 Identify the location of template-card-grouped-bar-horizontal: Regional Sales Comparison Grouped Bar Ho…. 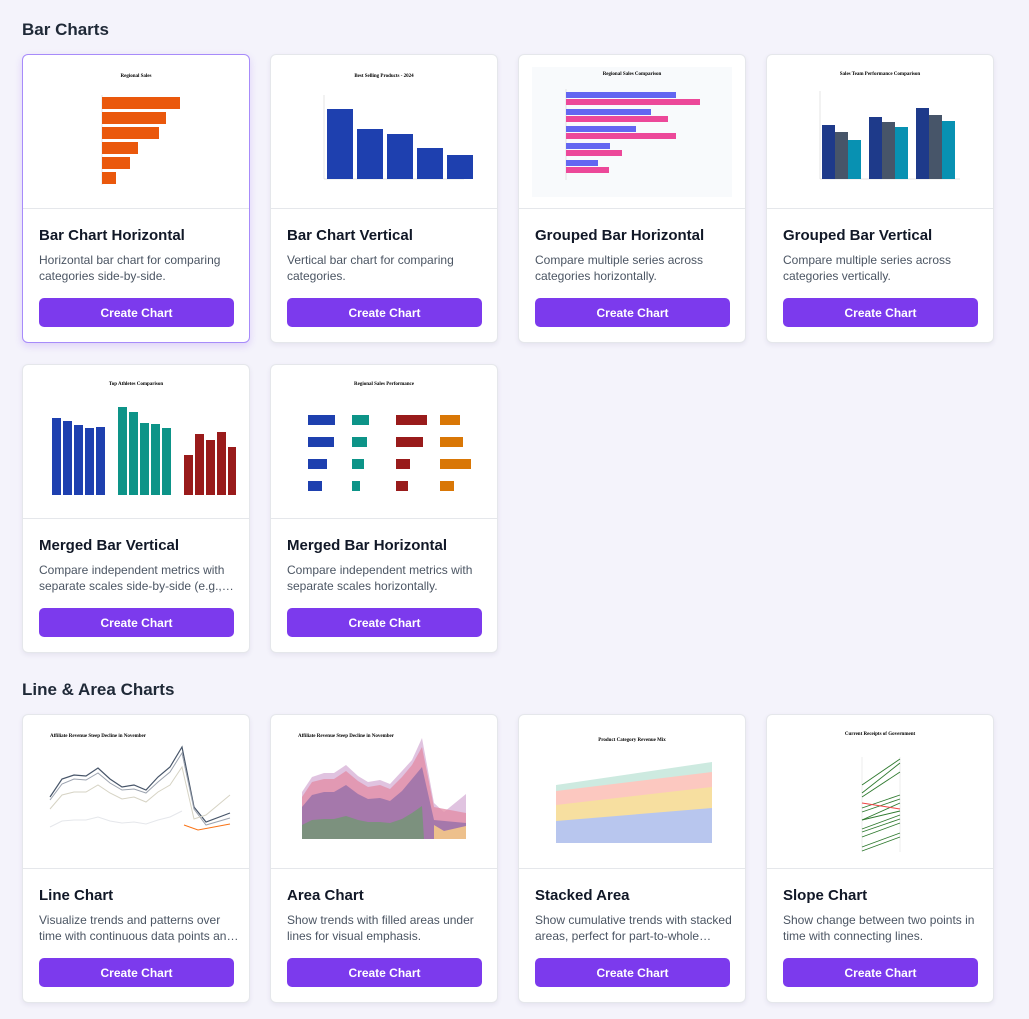
(632, 198).